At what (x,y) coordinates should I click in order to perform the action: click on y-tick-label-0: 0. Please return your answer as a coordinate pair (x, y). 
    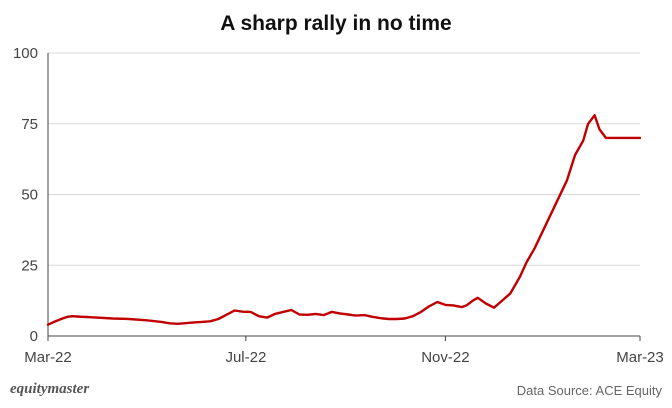
    Looking at the image, I should click on (34, 336).